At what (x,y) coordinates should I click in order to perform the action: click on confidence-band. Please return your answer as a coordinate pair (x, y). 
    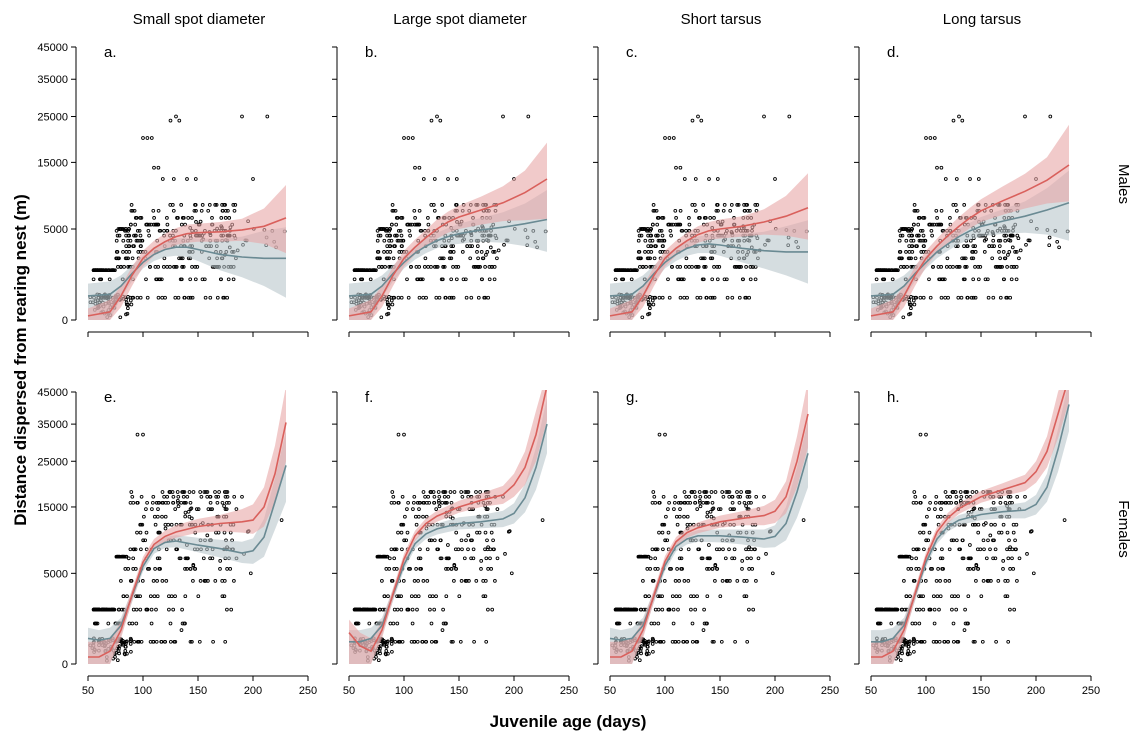
    Looking at the image, I should click on (187, 273).